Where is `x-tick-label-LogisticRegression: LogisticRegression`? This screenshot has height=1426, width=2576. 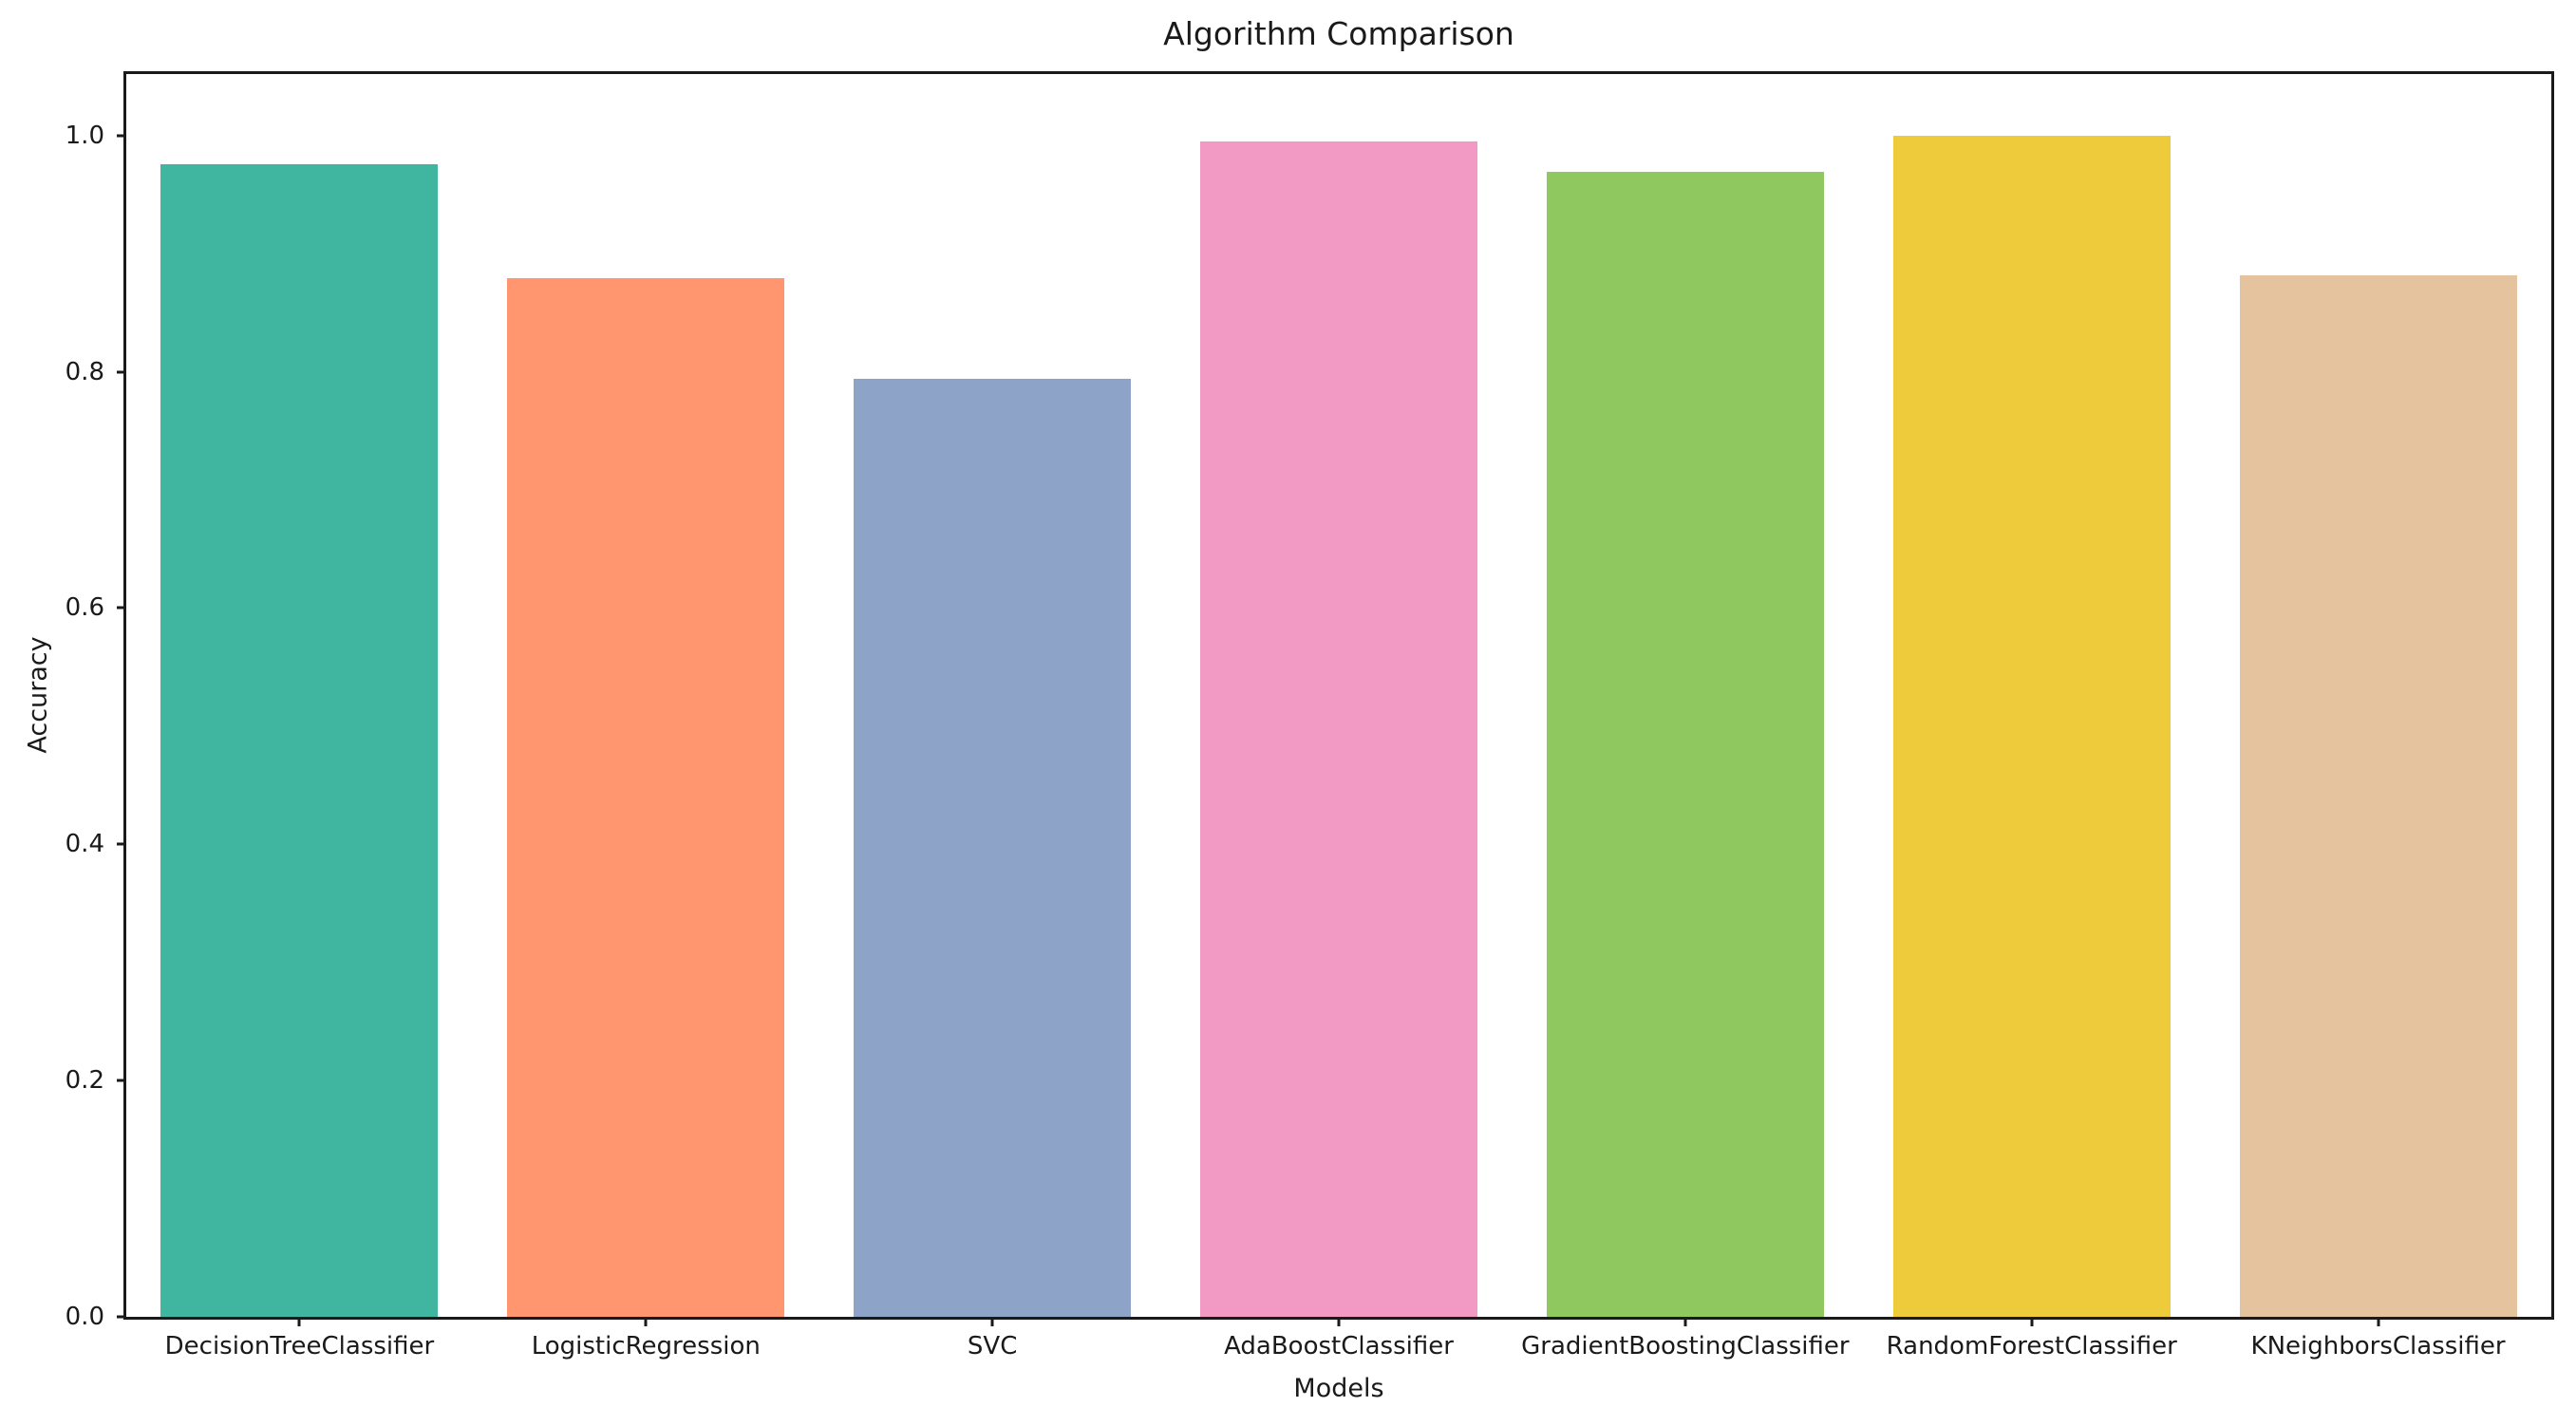
x-tick-label-LogisticRegression: LogisticRegression is located at coordinates (646, 1346).